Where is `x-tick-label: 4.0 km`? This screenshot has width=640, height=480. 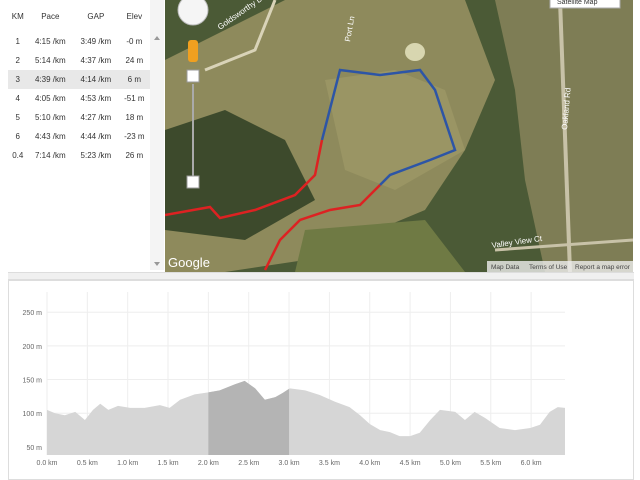
x-tick-label: 4.0 km is located at coordinates (369, 463).